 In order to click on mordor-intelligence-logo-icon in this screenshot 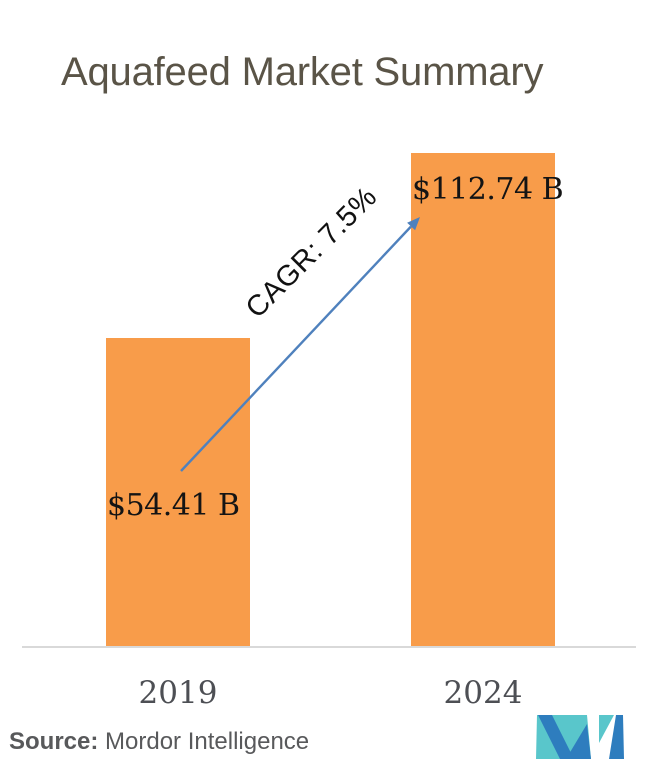, I will do `click(580, 737)`.